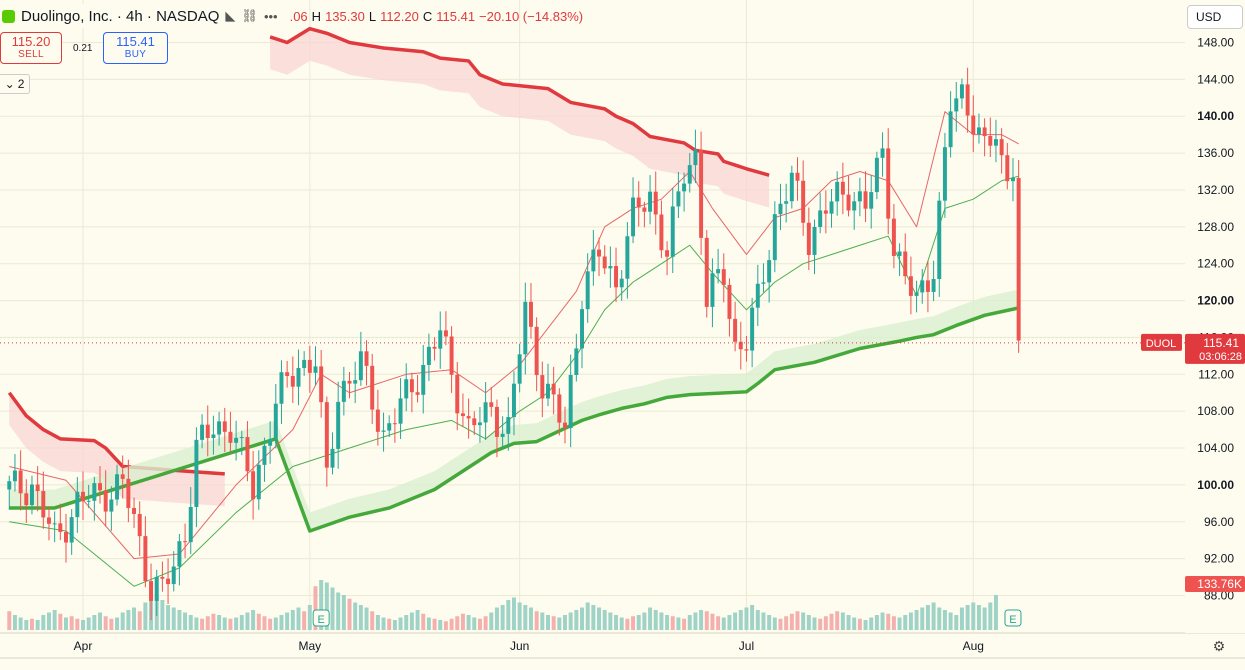  I want to click on link-icon: ⛓, so click(249, 15).